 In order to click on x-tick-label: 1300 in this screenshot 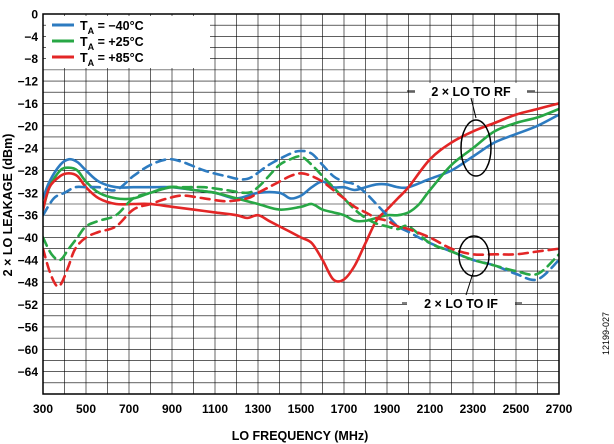, I will do `click(258, 409)`.